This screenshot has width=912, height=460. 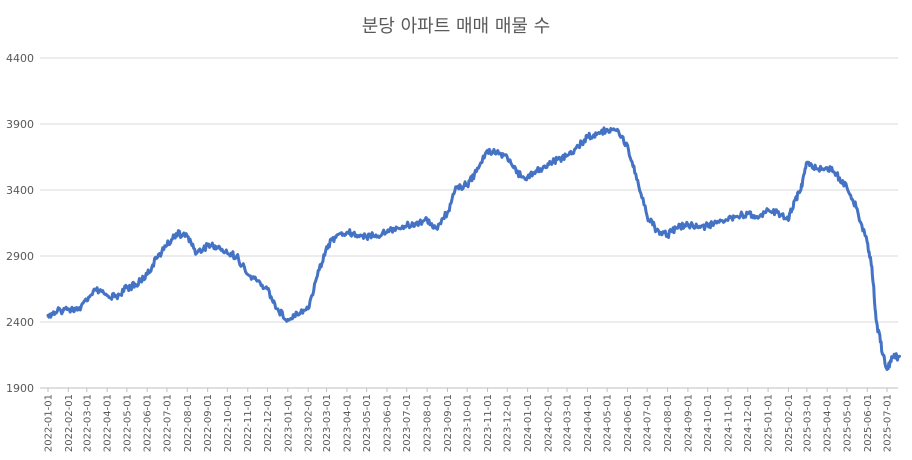 I want to click on x-tick-label: 2023-11-01, so click(x=488, y=423).